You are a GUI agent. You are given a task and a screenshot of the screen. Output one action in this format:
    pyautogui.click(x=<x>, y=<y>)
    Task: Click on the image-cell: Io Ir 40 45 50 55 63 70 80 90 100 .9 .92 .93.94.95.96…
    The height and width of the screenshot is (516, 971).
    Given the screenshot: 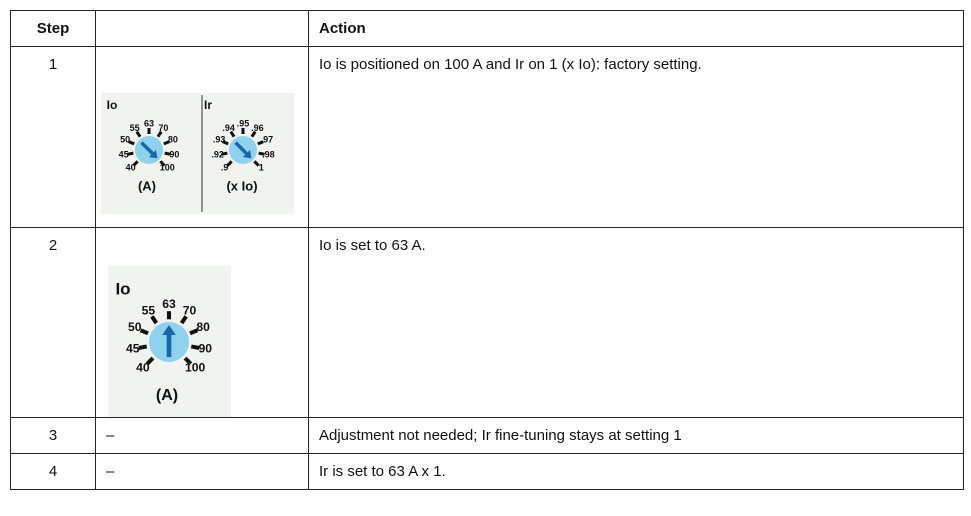 What is the action you would take?
    pyautogui.click(x=202, y=137)
    